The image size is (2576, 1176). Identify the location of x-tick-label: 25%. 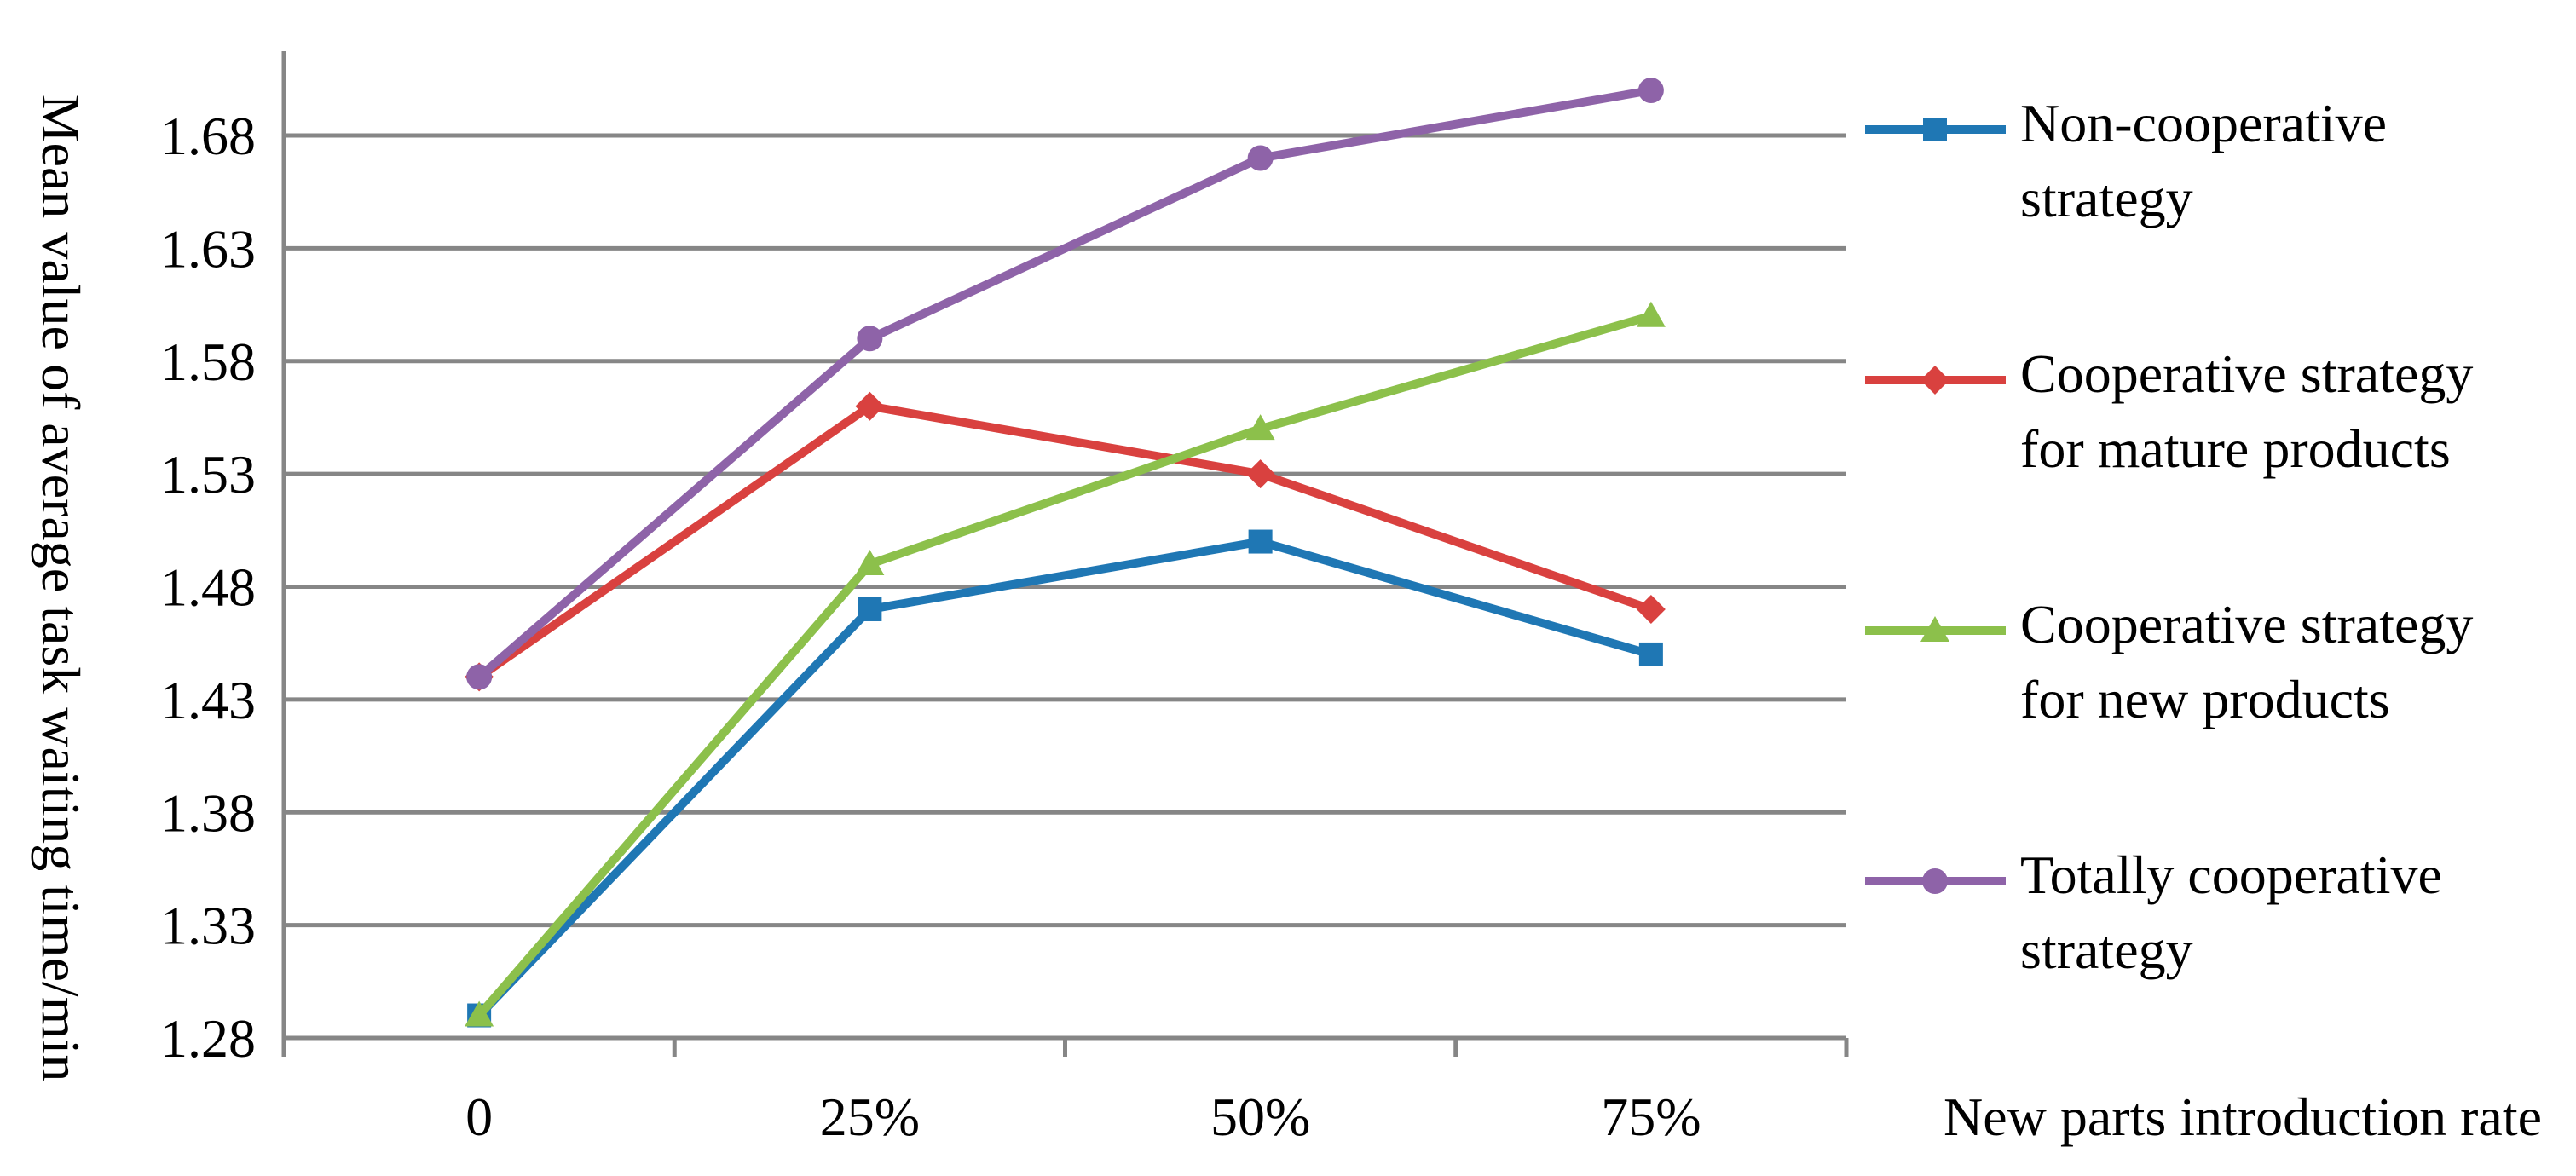
(870, 1117).